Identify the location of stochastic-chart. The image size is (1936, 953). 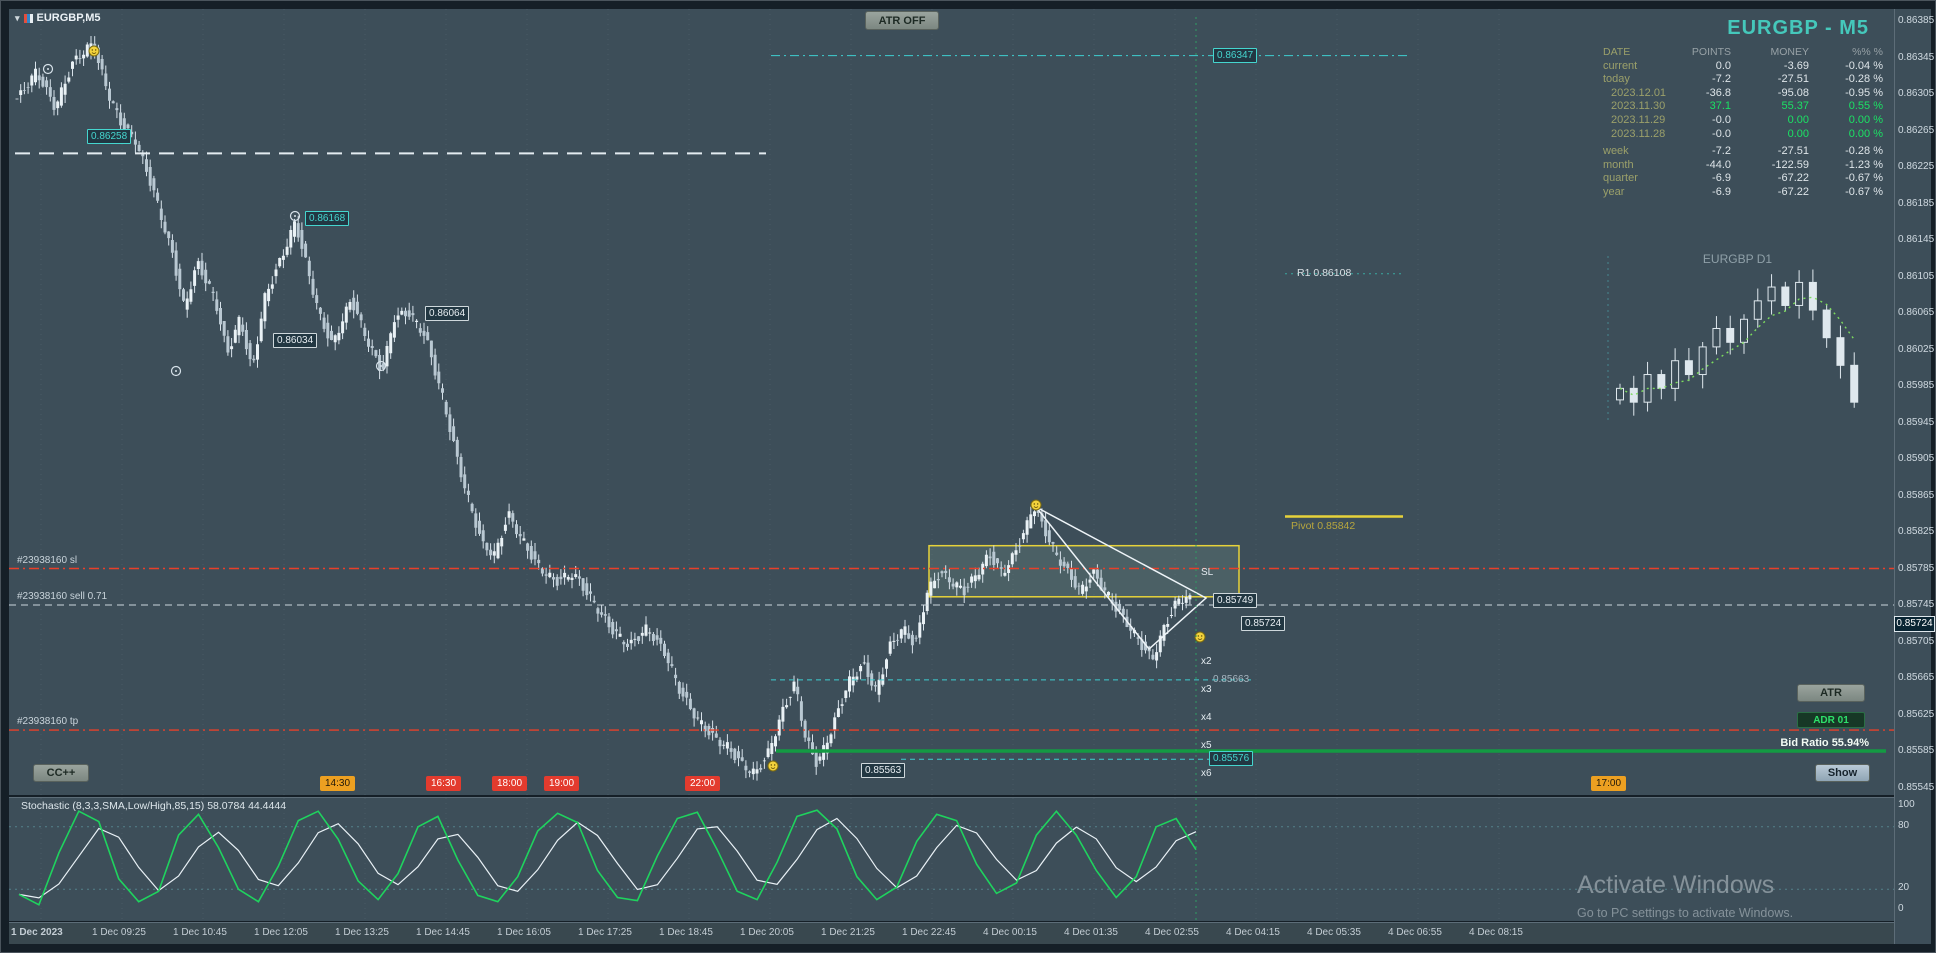
(951, 860).